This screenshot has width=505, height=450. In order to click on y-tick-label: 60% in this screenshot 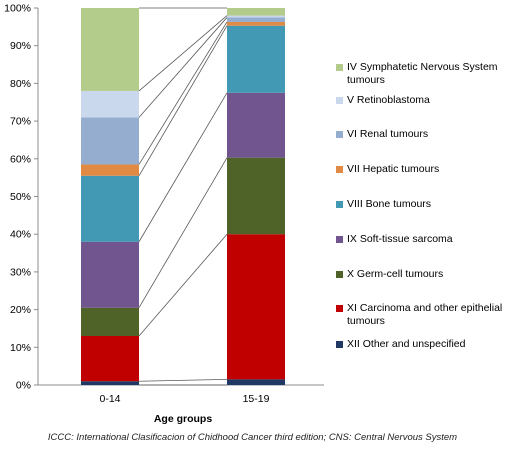, I will do `click(20, 159)`.